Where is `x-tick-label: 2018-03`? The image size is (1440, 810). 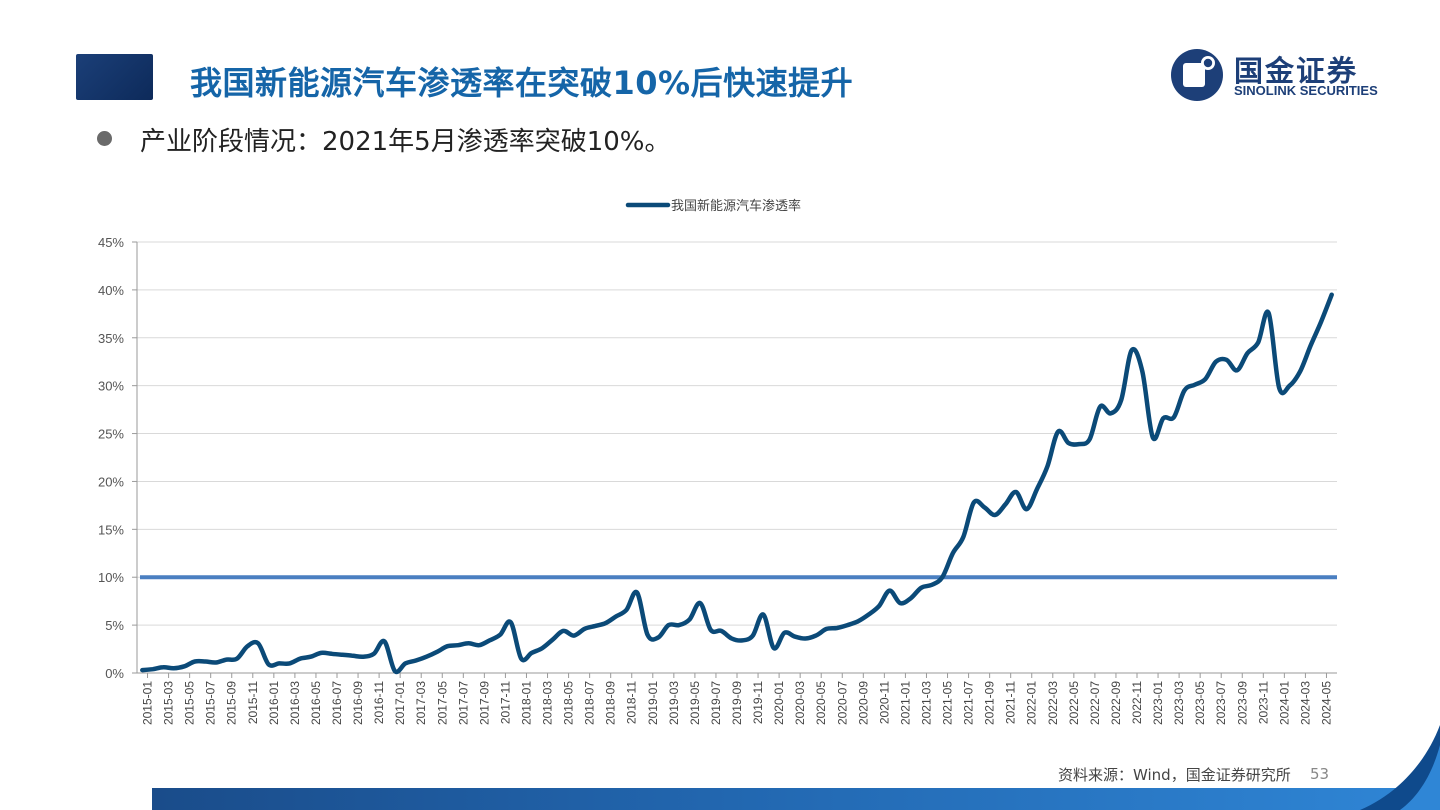 x-tick-label: 2018-03 is located at coordinates (548, 703).